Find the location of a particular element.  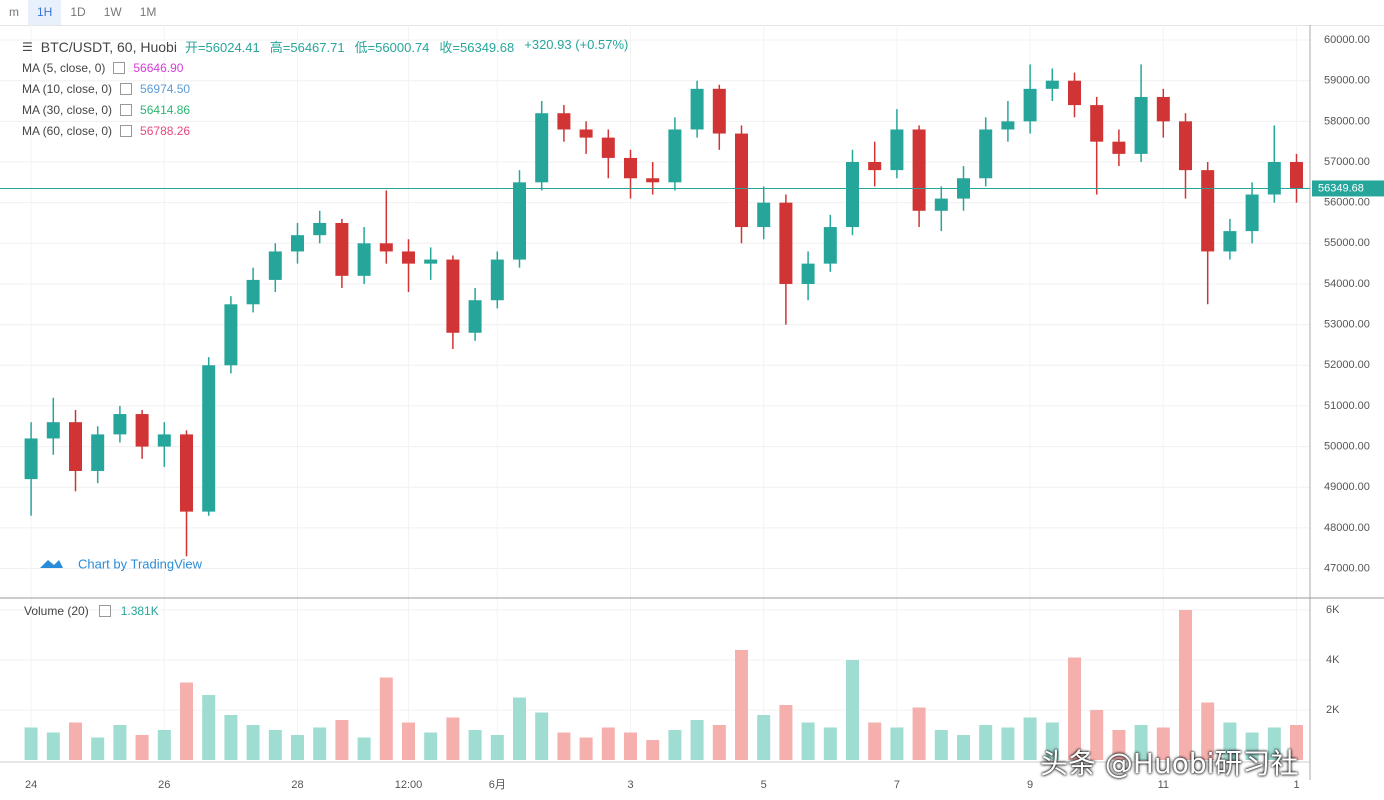

y-tick-label: 58000.00 is located at coordinates (1347, 121).